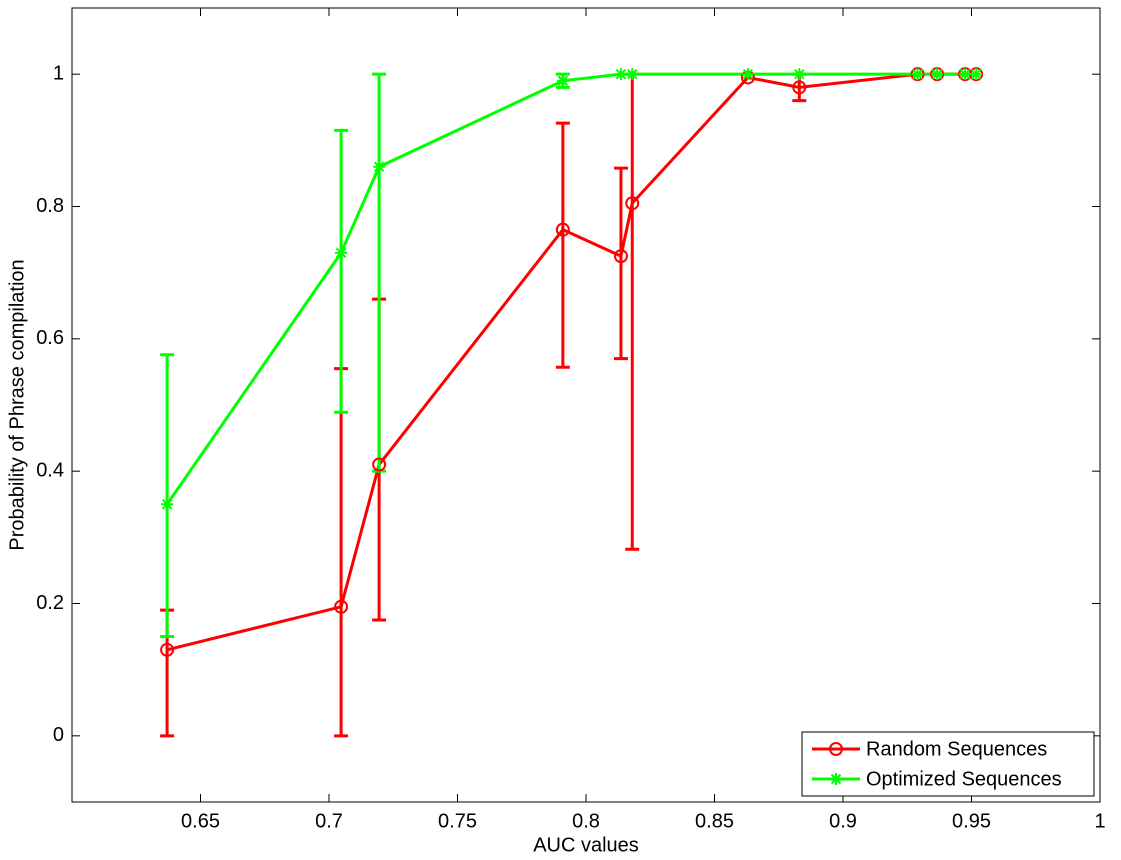  What do you see at coordinates (50, 338) in the screenshot?
I see `y-tick-label: 0.6` at bounding box center [50, 338].